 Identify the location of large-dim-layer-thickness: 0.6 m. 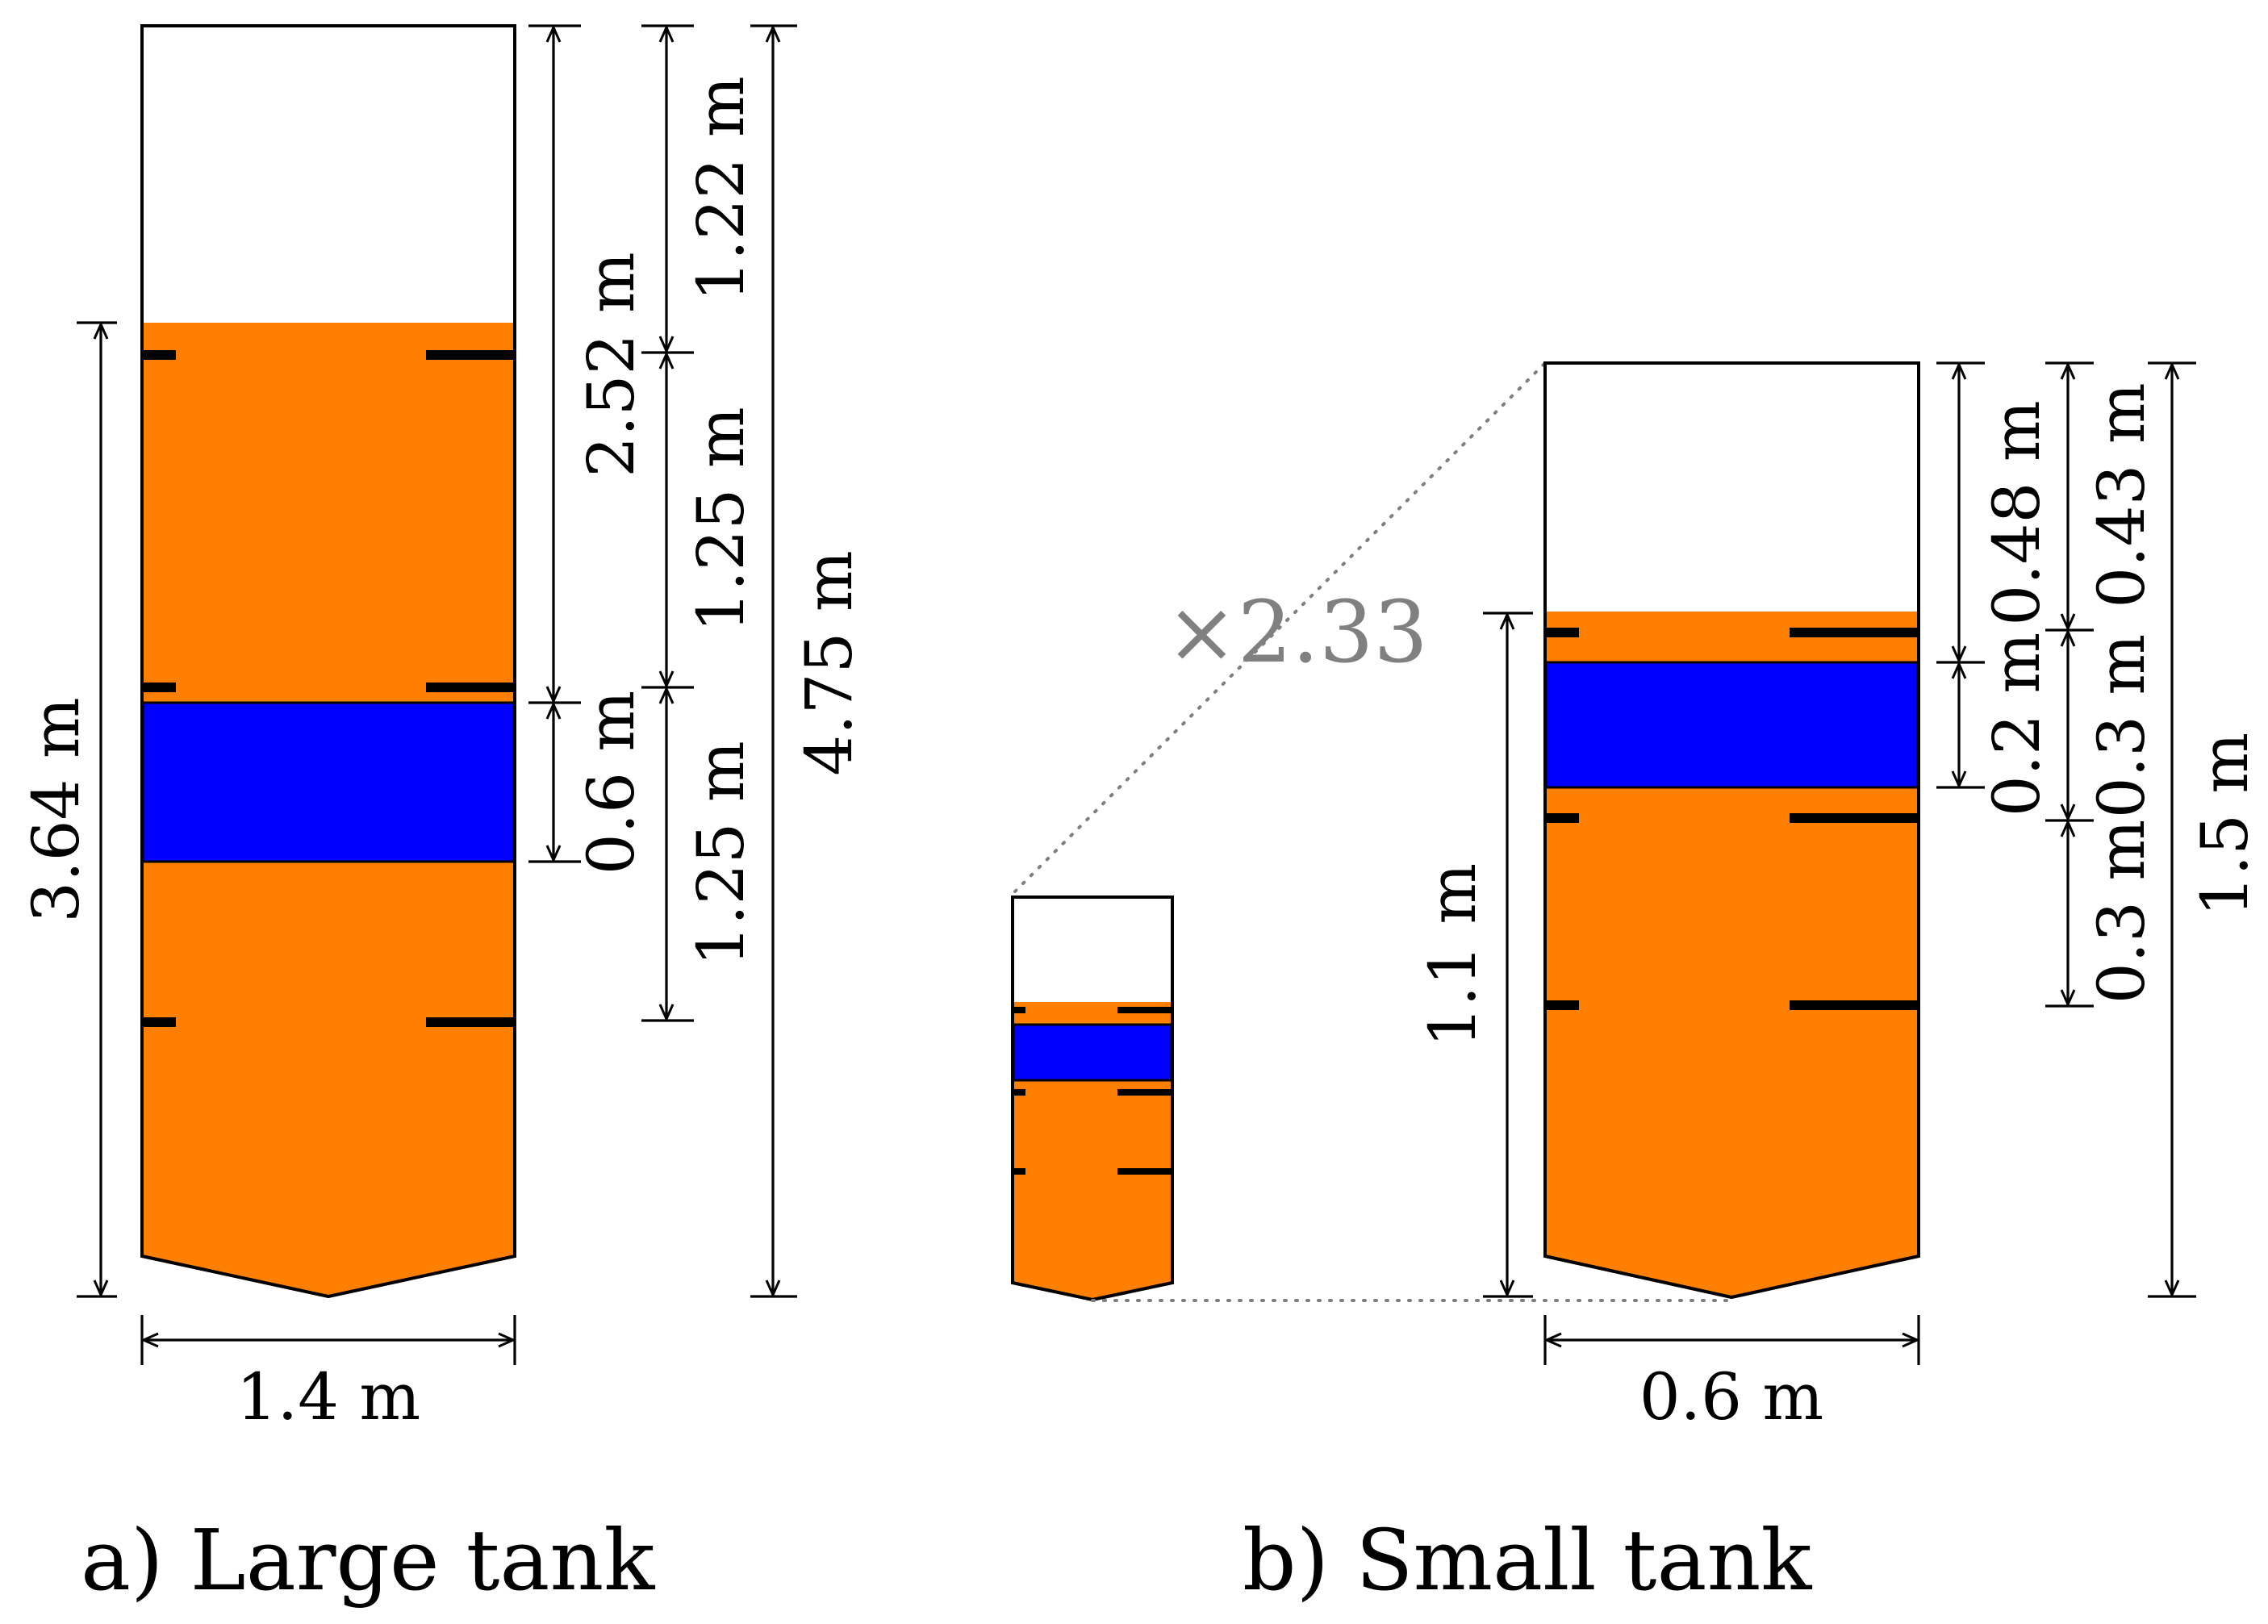
(588, 783).